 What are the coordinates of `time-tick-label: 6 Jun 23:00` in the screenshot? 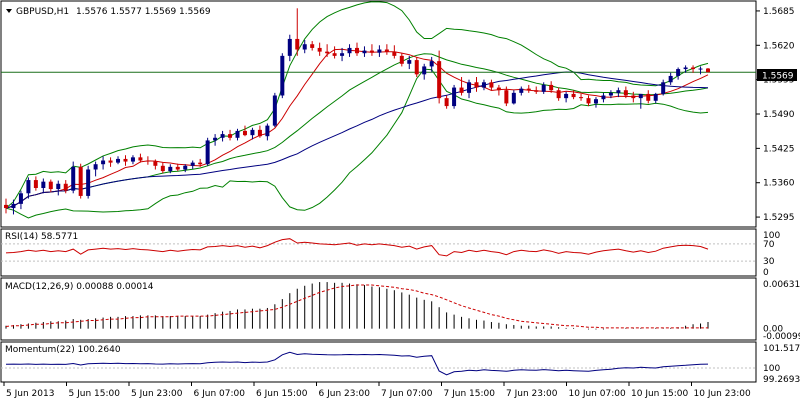 It's located at (345, 394).